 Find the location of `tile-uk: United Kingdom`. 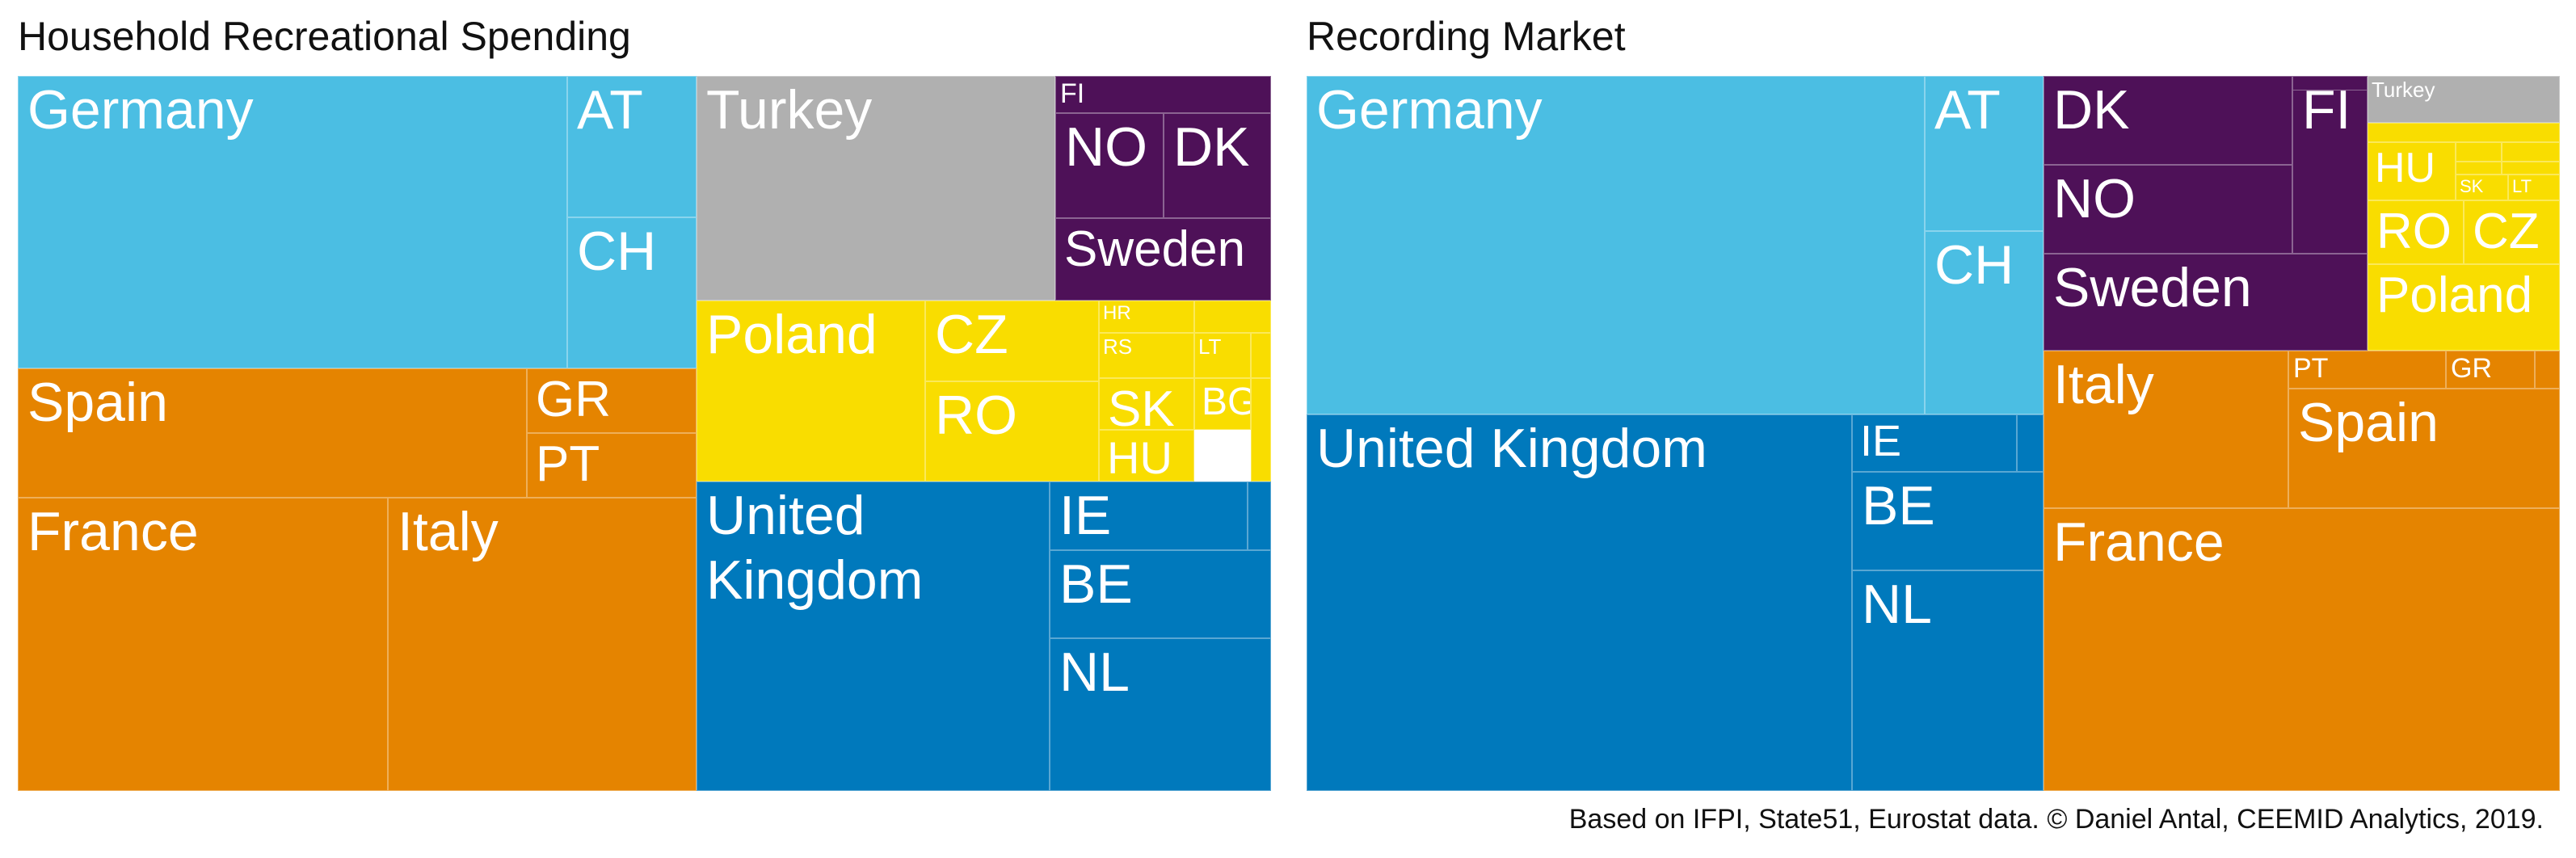

tile-uk: United Kingdom is located at coordinates (1579, 602).